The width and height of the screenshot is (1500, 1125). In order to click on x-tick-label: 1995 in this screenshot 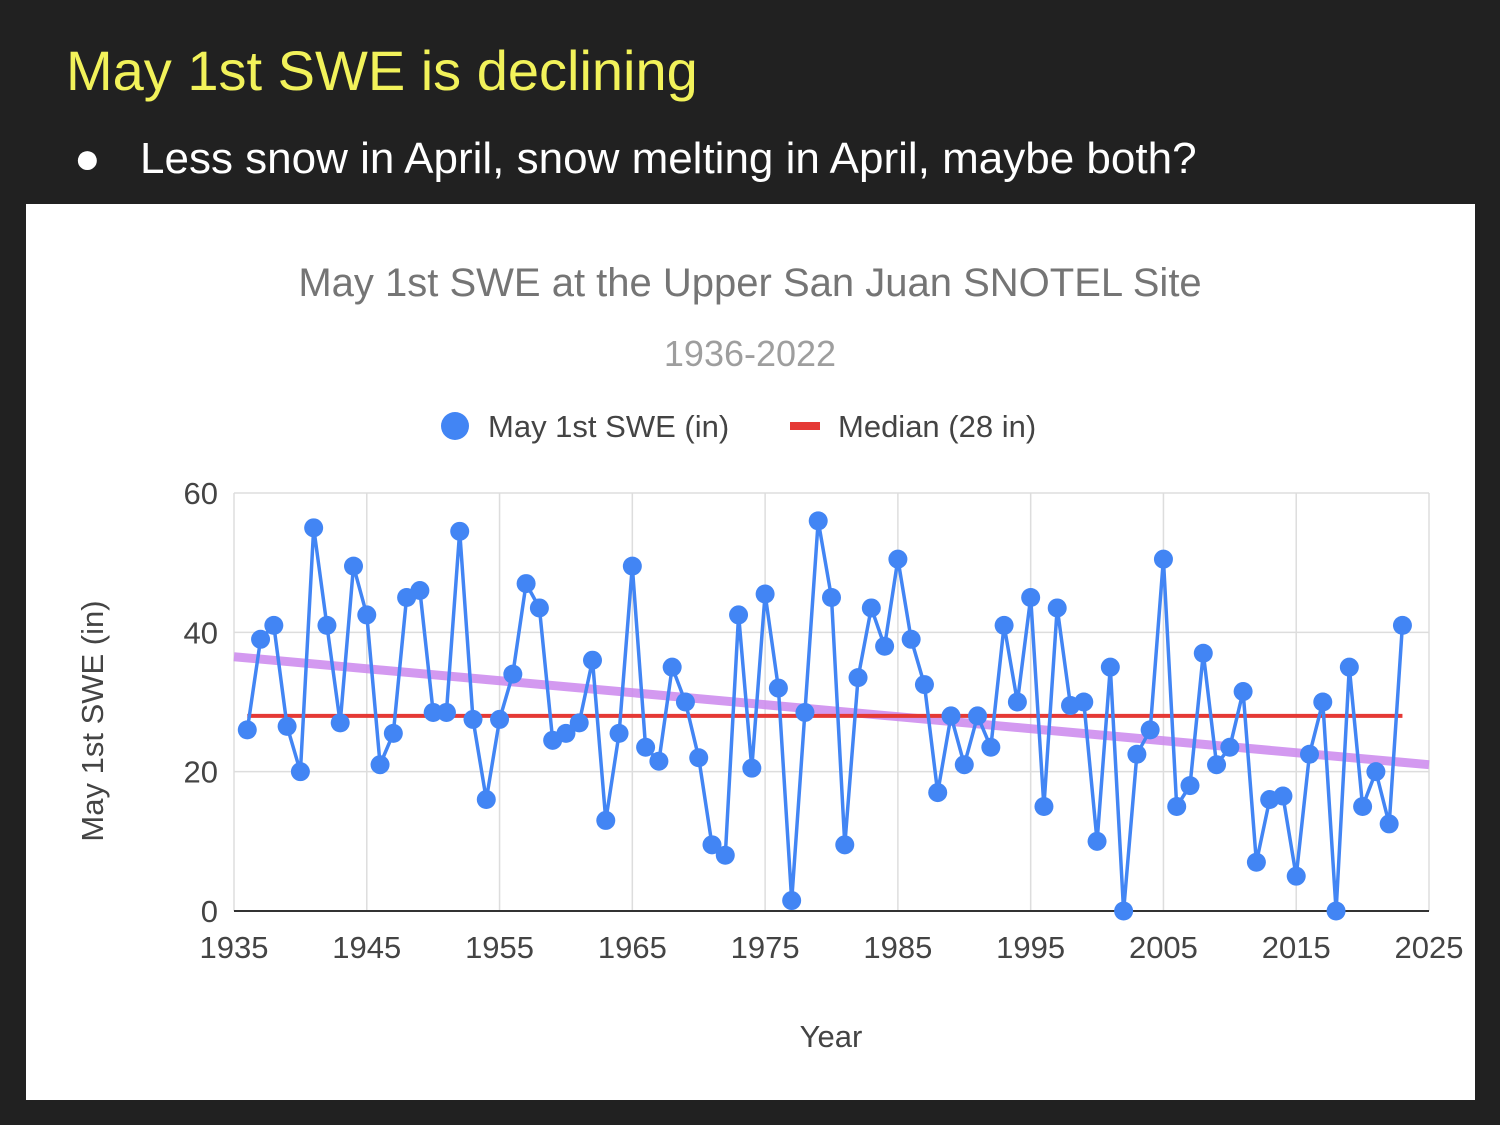, I will do `click(1030, 947)`.